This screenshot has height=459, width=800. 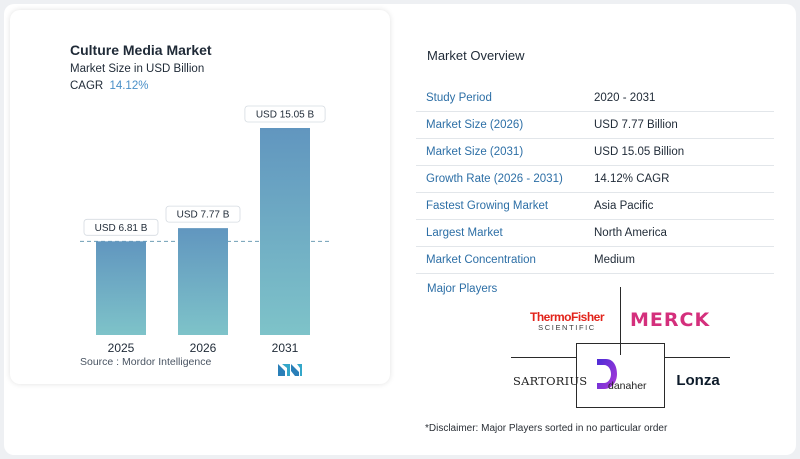 What do you see at coordinates (137, 69) in the screenshot?
I see `chart-subtitle: Market Size in USD Billion` at bounding box center [137, 69].